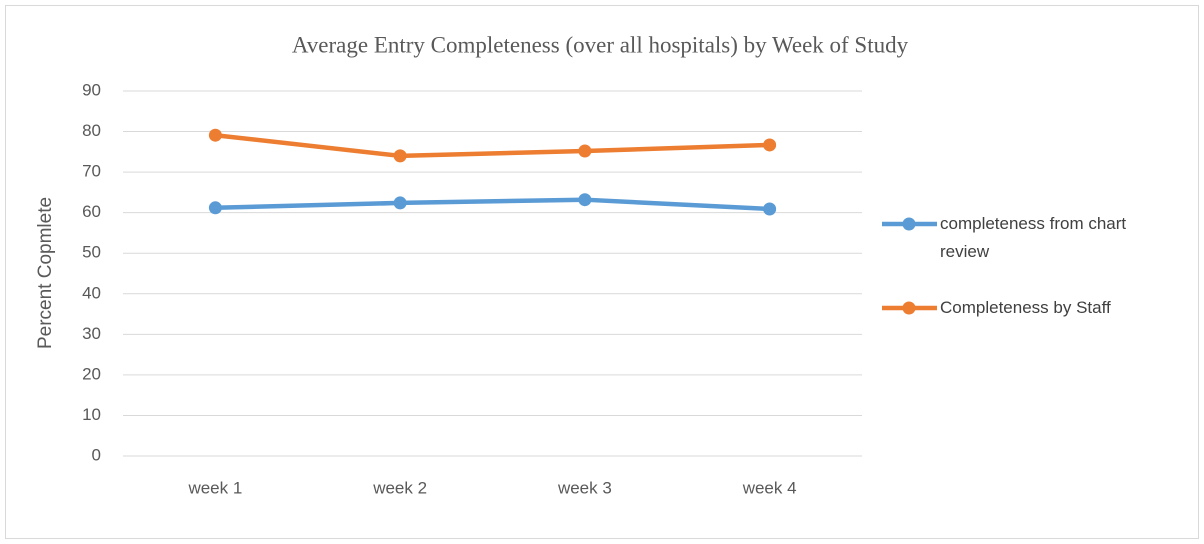  Describe the element at coordinates (584, 487) in the screenshot. I see `x-tick-label: week 3` at that location.